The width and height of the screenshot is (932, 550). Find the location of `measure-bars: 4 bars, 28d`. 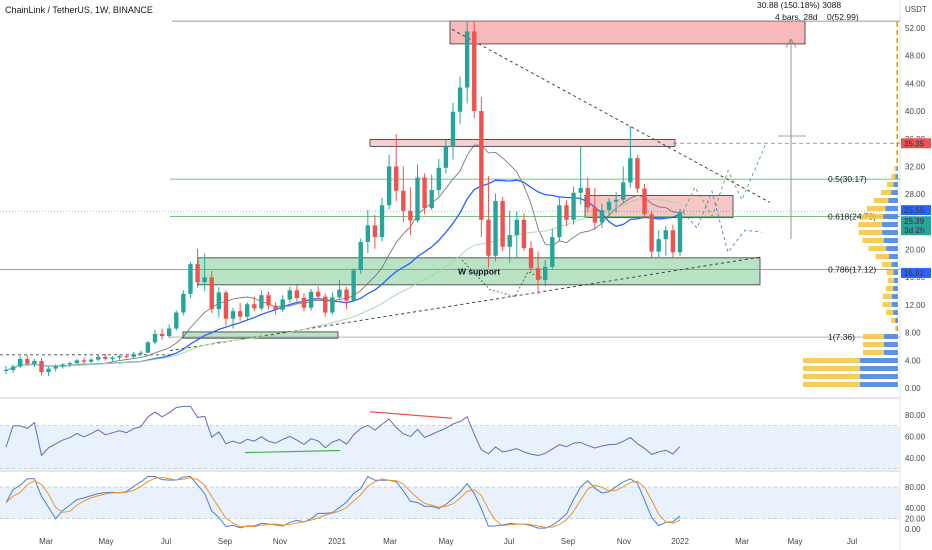

measure-bars: 4 bars, 28d is located at coordinates (796, 17).